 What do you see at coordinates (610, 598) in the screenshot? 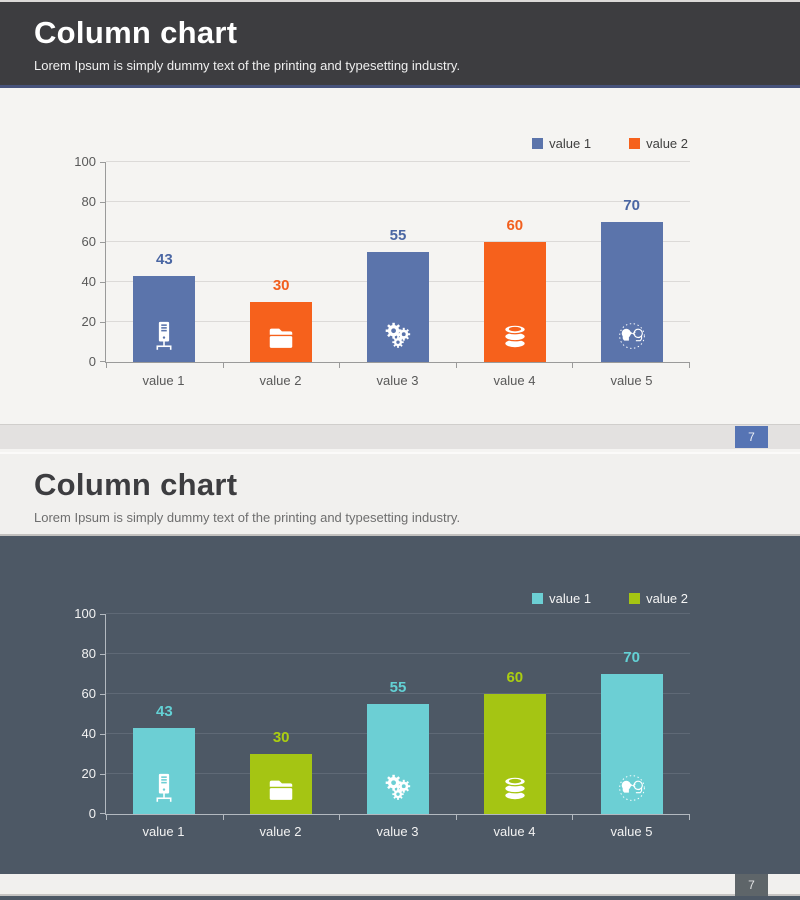
I see `chart-legend: value 1 value 2` at bounding box center [610, 598].